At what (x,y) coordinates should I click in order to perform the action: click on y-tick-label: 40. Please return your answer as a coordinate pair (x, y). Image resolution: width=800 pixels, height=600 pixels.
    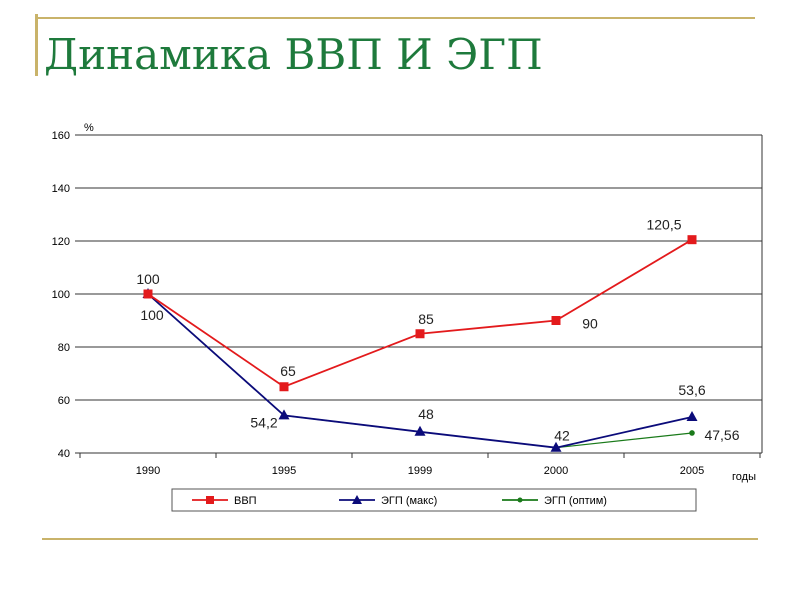
    Looking at the image, I should click on (64, 454).